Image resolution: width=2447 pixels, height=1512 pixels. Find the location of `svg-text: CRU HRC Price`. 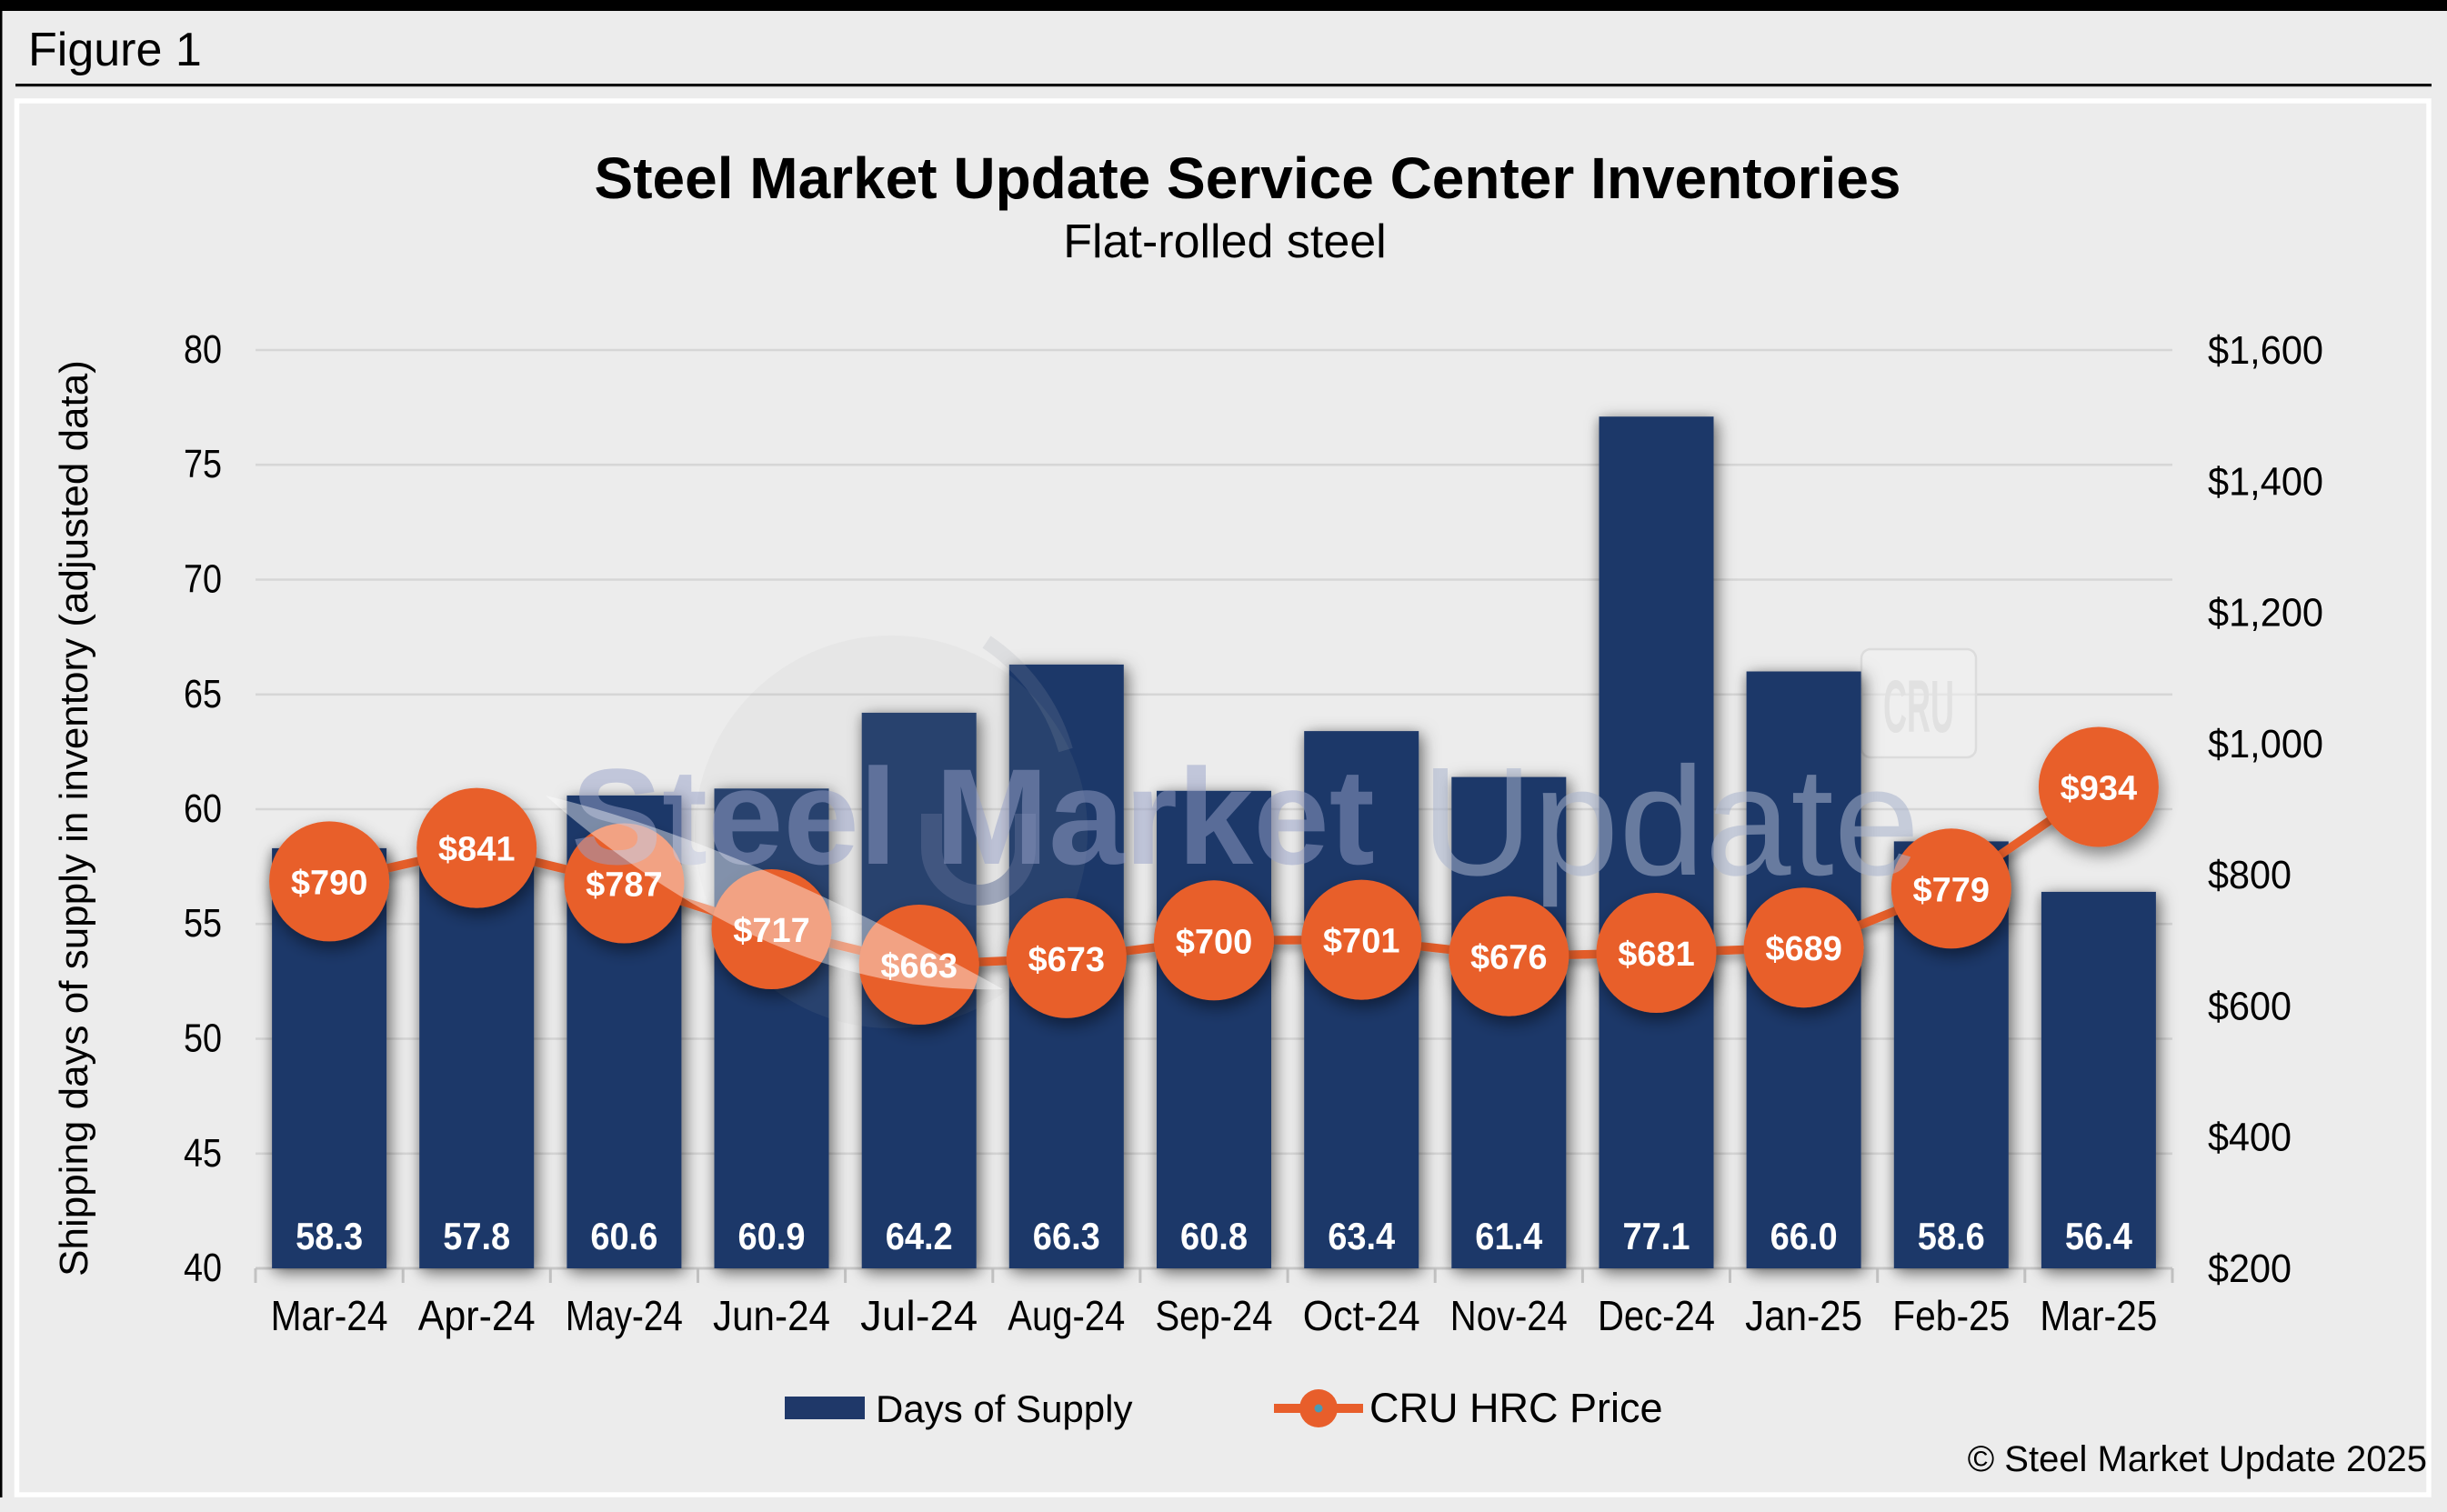

svg-text: CRU HRC Price is located at coordinates (1516, 1408).